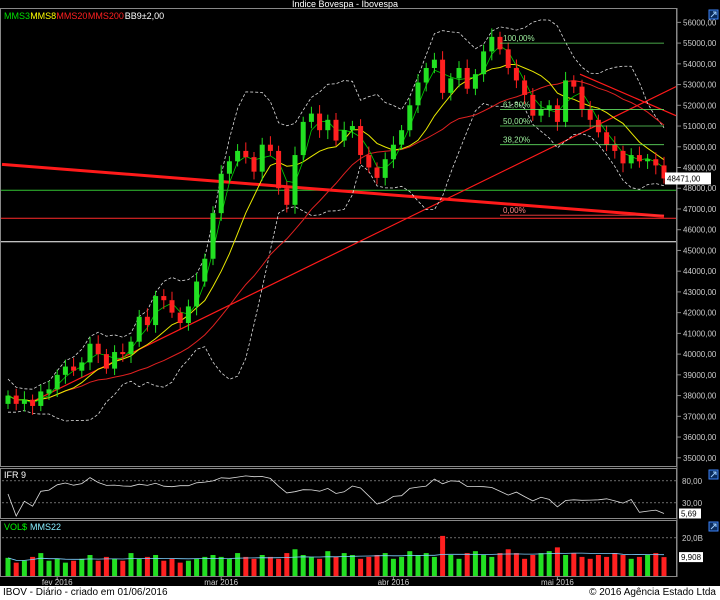  Describe the element at coordinates (45, 527) in the screenshot. I see `vol-ma-label: MMS22` at that location.